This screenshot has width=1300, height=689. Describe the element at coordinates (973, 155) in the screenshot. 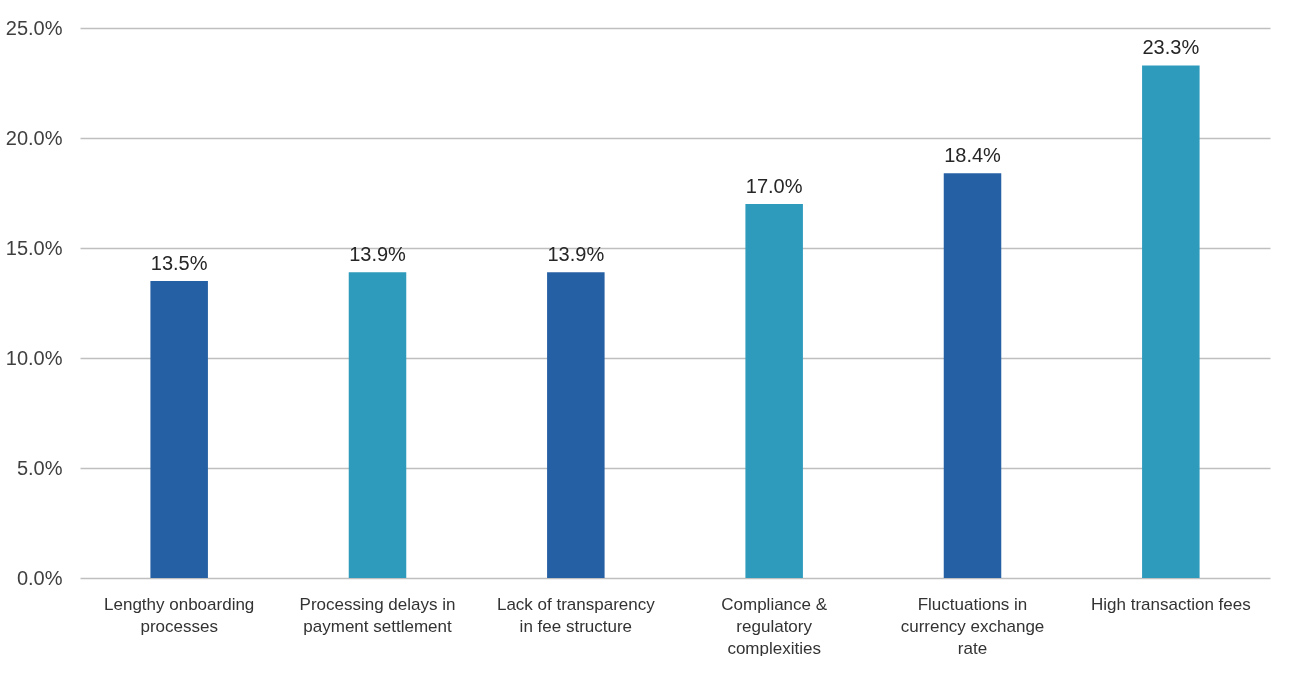

I see `data-label: 18.4%` at that location.